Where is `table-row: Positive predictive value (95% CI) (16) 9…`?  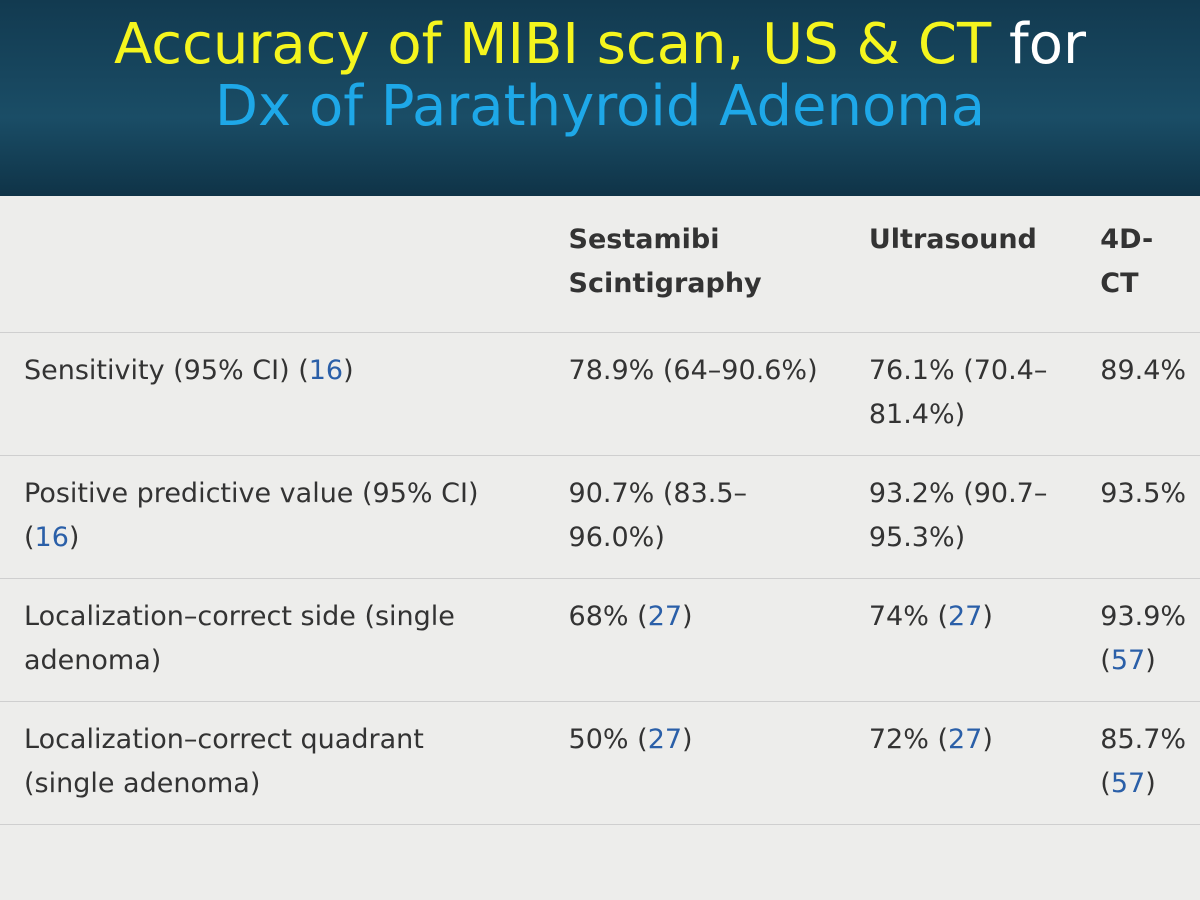 table-row: Positive predictive value (95% CI) (16) 9… is located at coordinates (600, 517).